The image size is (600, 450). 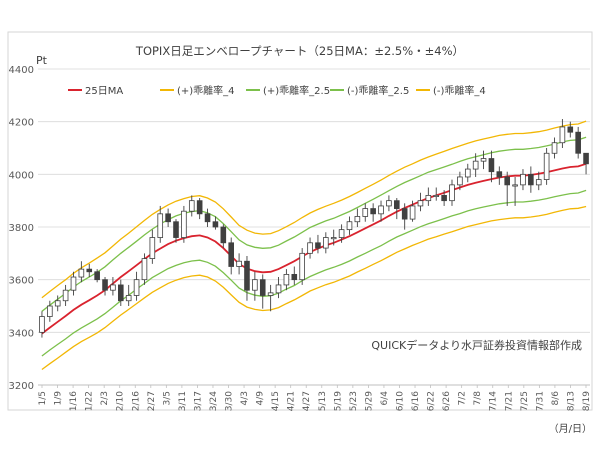 What do you see at coordinates (183, 401) in the screenshot?
I see `x-tick-label: 3/11` at bounding box center [183, 401].